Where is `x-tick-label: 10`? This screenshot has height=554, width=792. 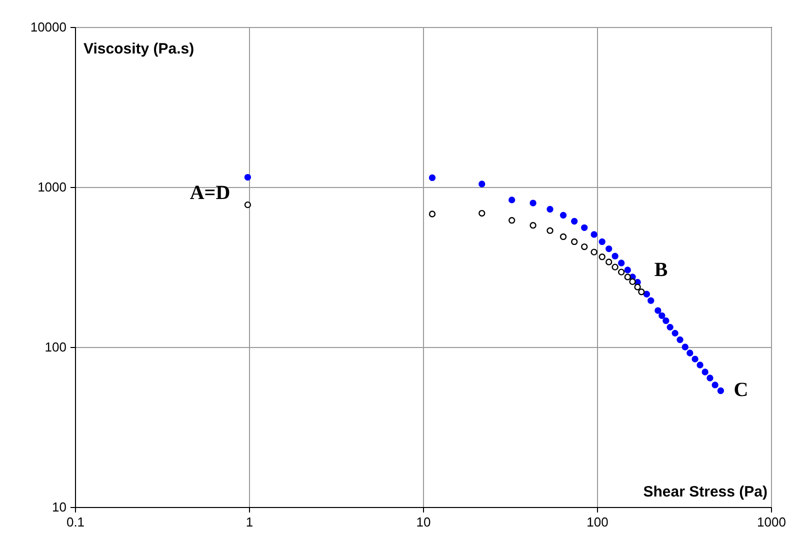
x-tick-label: 10 is located at coordinates (423, 522).